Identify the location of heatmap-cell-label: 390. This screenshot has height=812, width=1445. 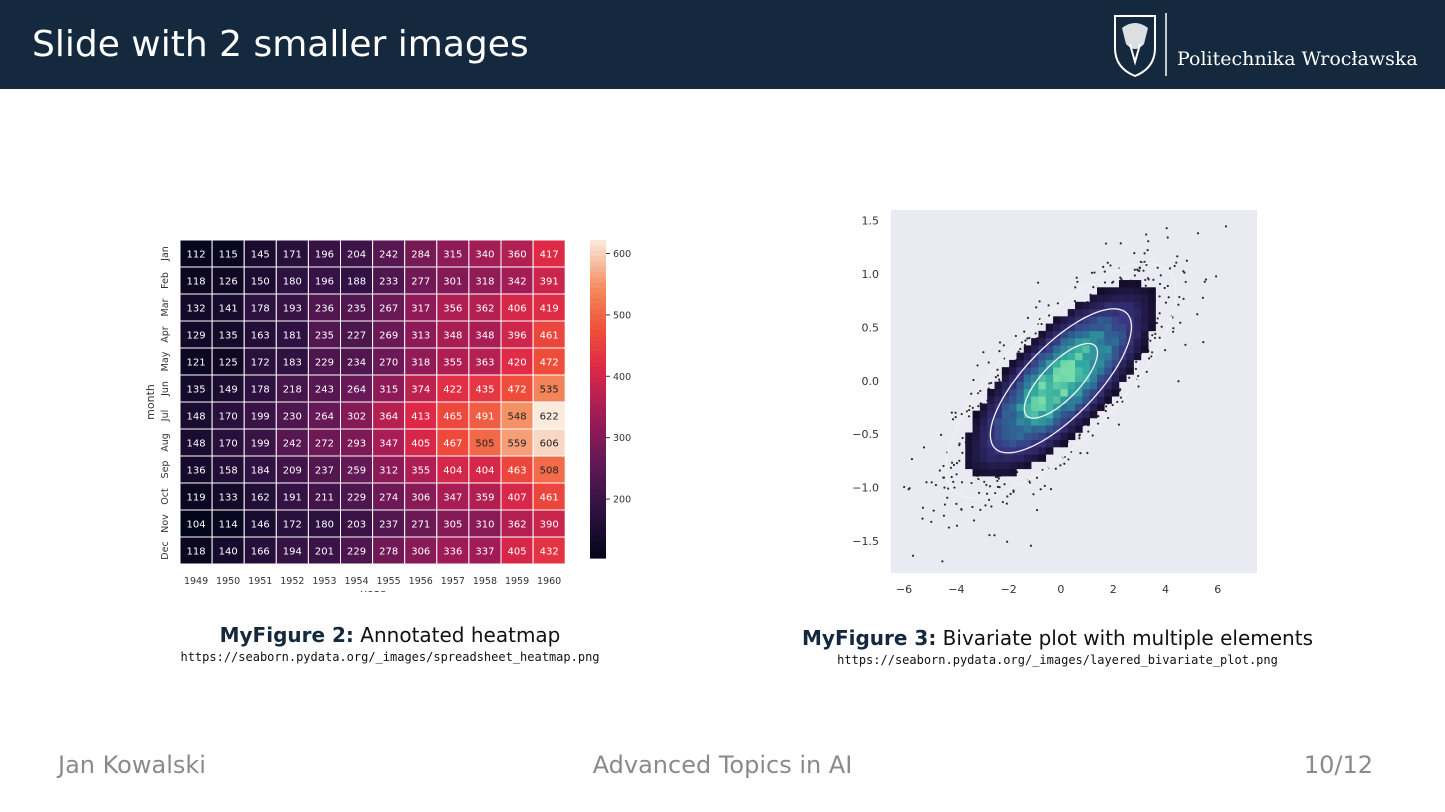
(549, 525).